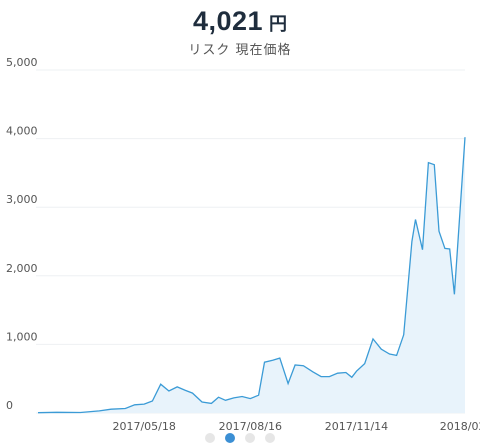 The image size is (480, 445). Describe the element at coordinates (143, 426) in the screenshot. I see `x-tick-label: 2017/05/18` at that location.